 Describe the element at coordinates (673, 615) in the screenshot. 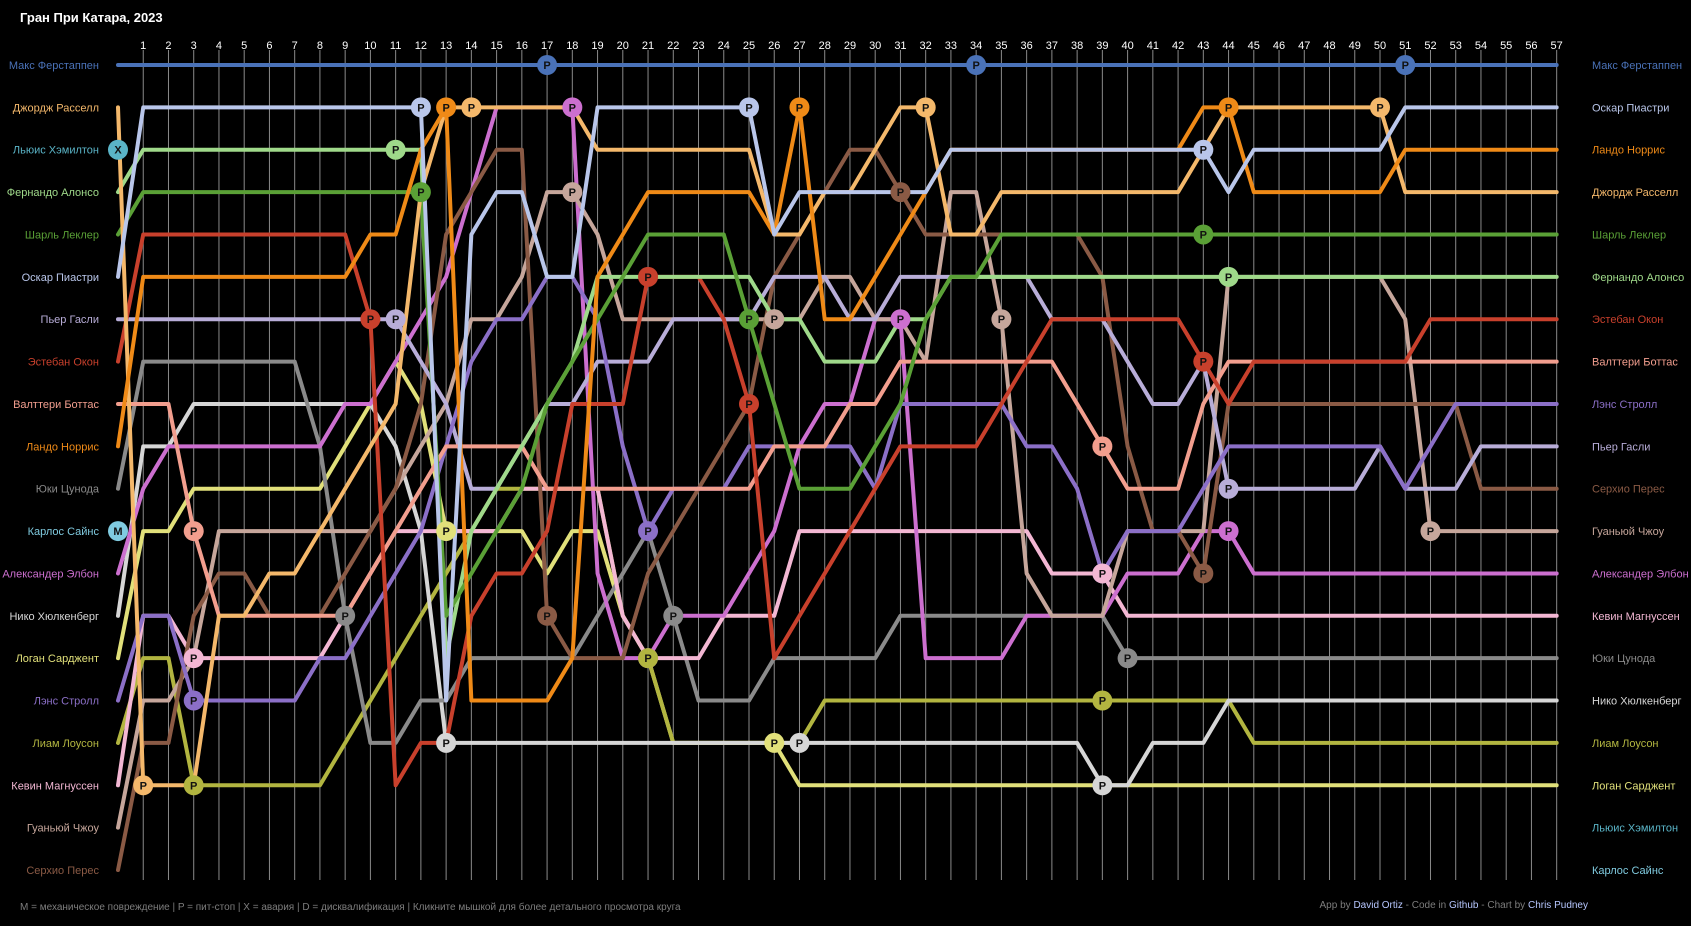

I see `marker-p-юки-цунода-lap-22: P` at that location.